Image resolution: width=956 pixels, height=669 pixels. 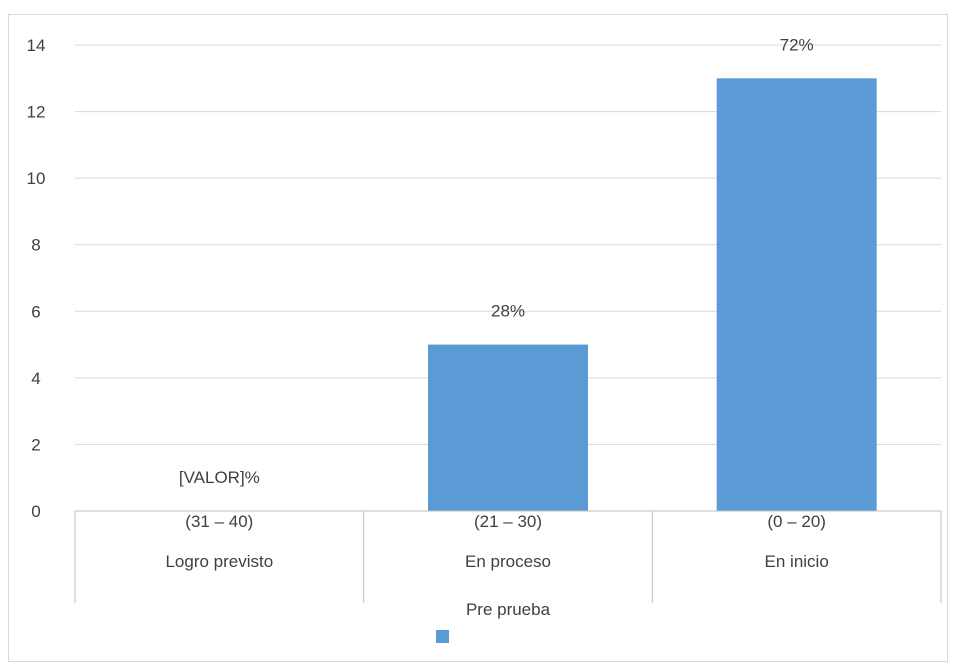 What do you see at coordinates (508, 609) in the screenshot?
I see `legend-label: Pre prueba` at bounding box center [508, 609].